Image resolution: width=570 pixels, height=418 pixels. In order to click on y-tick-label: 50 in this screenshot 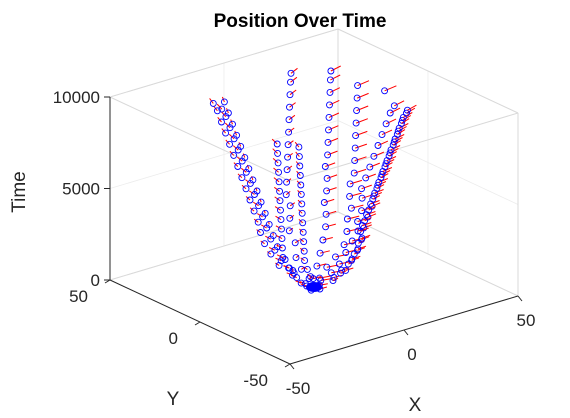, I will do `click(78, 296)`.